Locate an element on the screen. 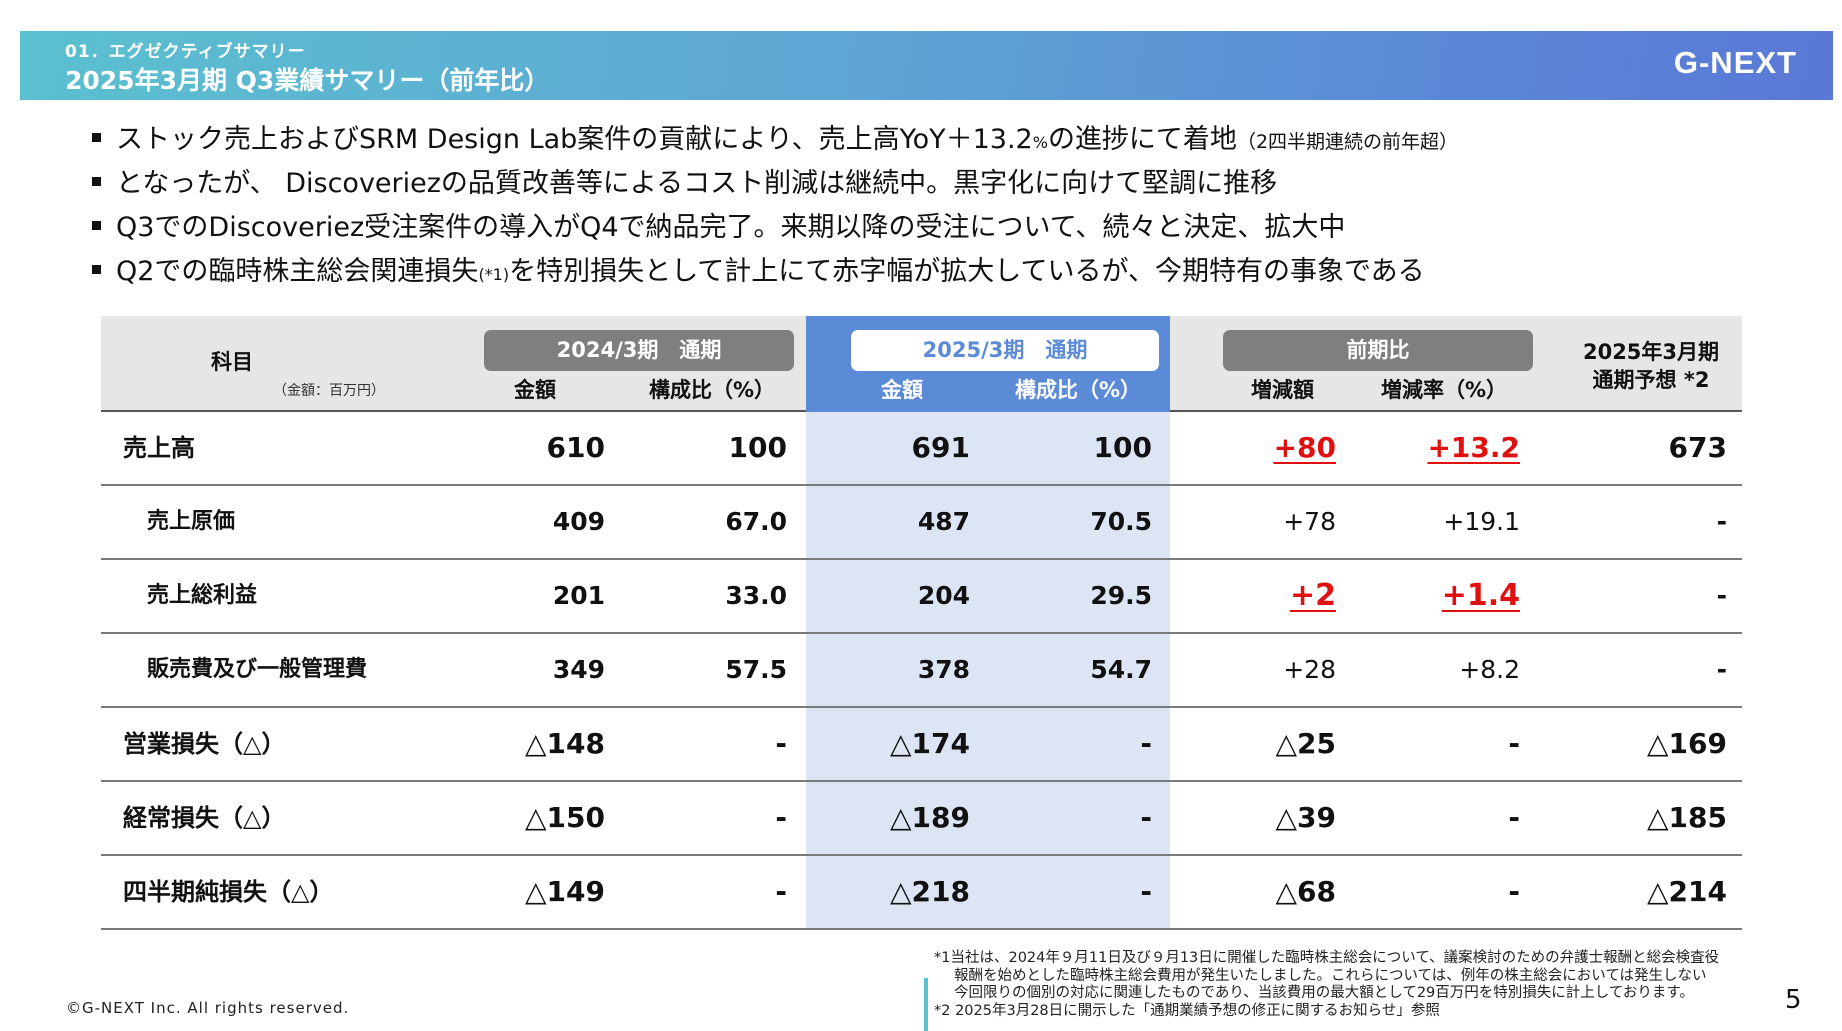  footnote-accent-bar is located at coordinates (926, 1004).